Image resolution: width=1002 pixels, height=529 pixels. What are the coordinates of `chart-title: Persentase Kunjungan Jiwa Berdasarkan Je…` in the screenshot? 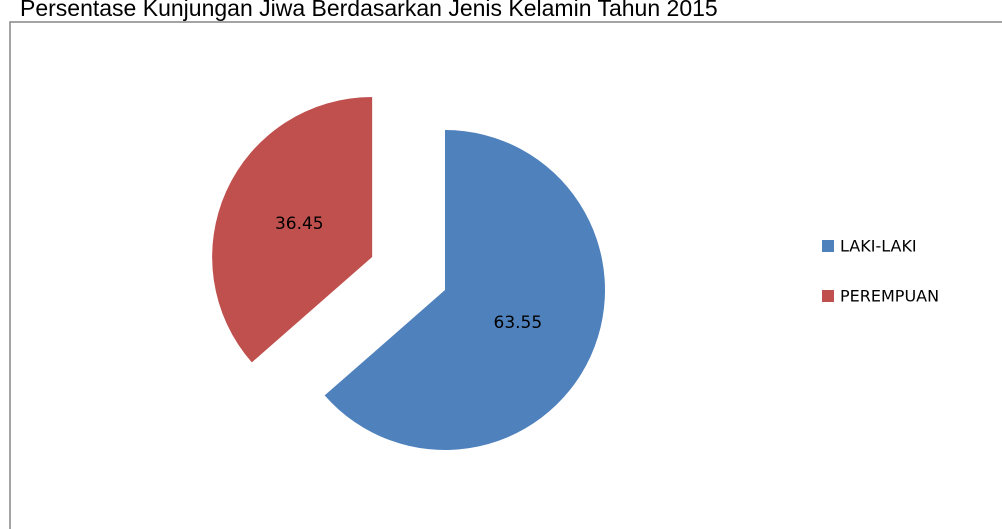 It's located at (369, 10).